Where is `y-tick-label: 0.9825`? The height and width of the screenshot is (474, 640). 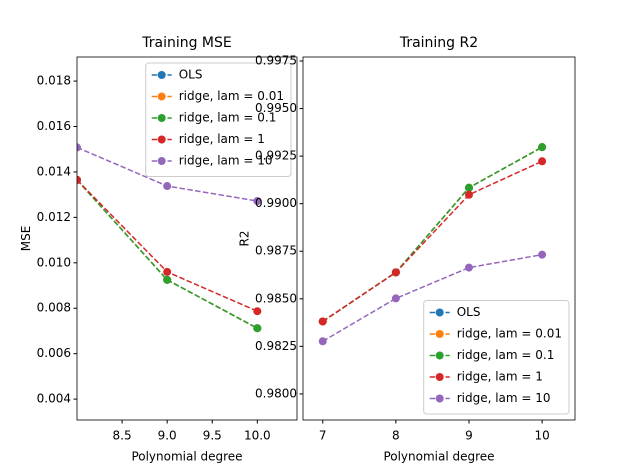
y-tick-label: 0.9825 is located at coordinates (276, 346).